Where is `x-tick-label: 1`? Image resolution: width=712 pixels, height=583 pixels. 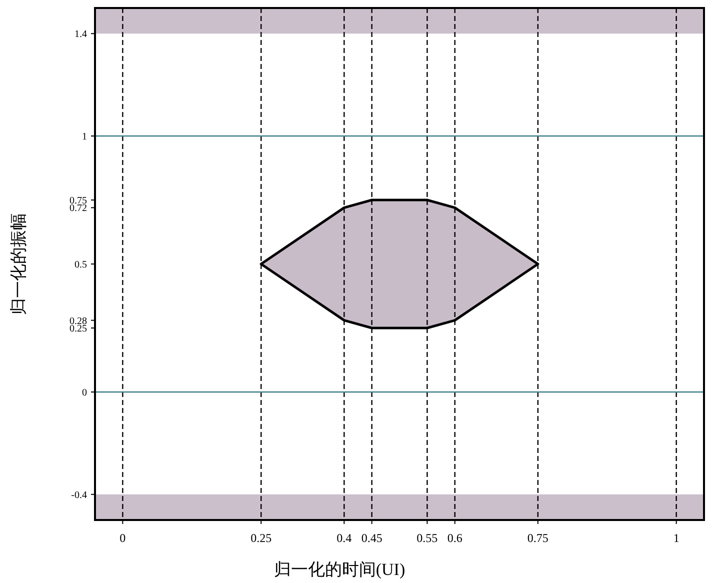
x-tick-label: 1 is located at coordinates (676, 538).